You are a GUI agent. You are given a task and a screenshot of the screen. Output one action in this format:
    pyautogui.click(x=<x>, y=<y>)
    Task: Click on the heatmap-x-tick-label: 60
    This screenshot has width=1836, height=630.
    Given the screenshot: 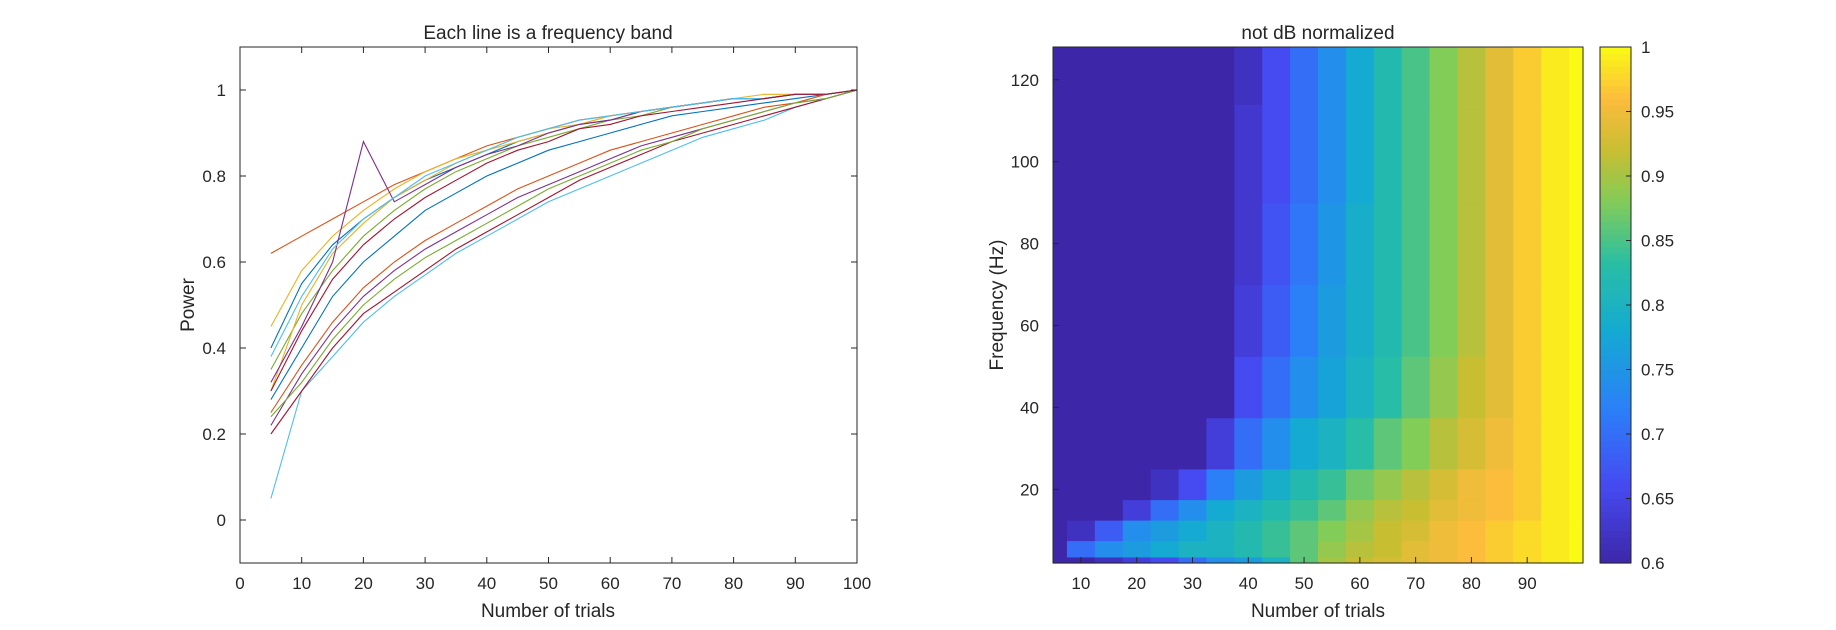 What is the action you would take?
    pyautogui.click(x=1359, y=583)
    